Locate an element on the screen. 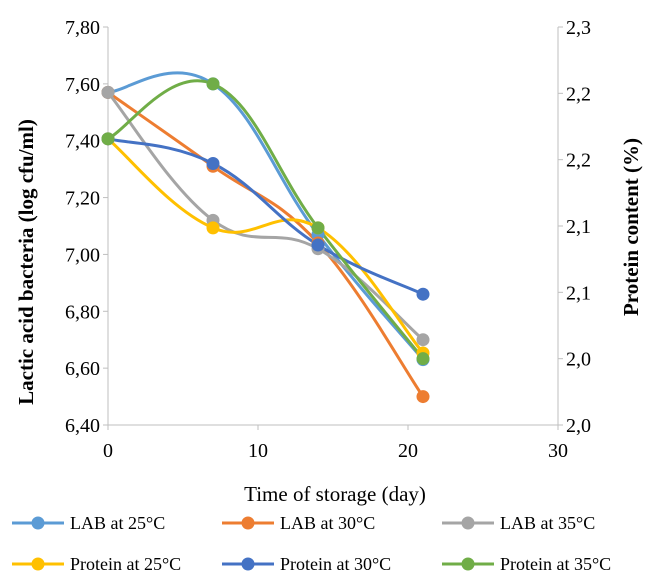  y-tick-label: 7,40 is located at coordinates (82, 142).